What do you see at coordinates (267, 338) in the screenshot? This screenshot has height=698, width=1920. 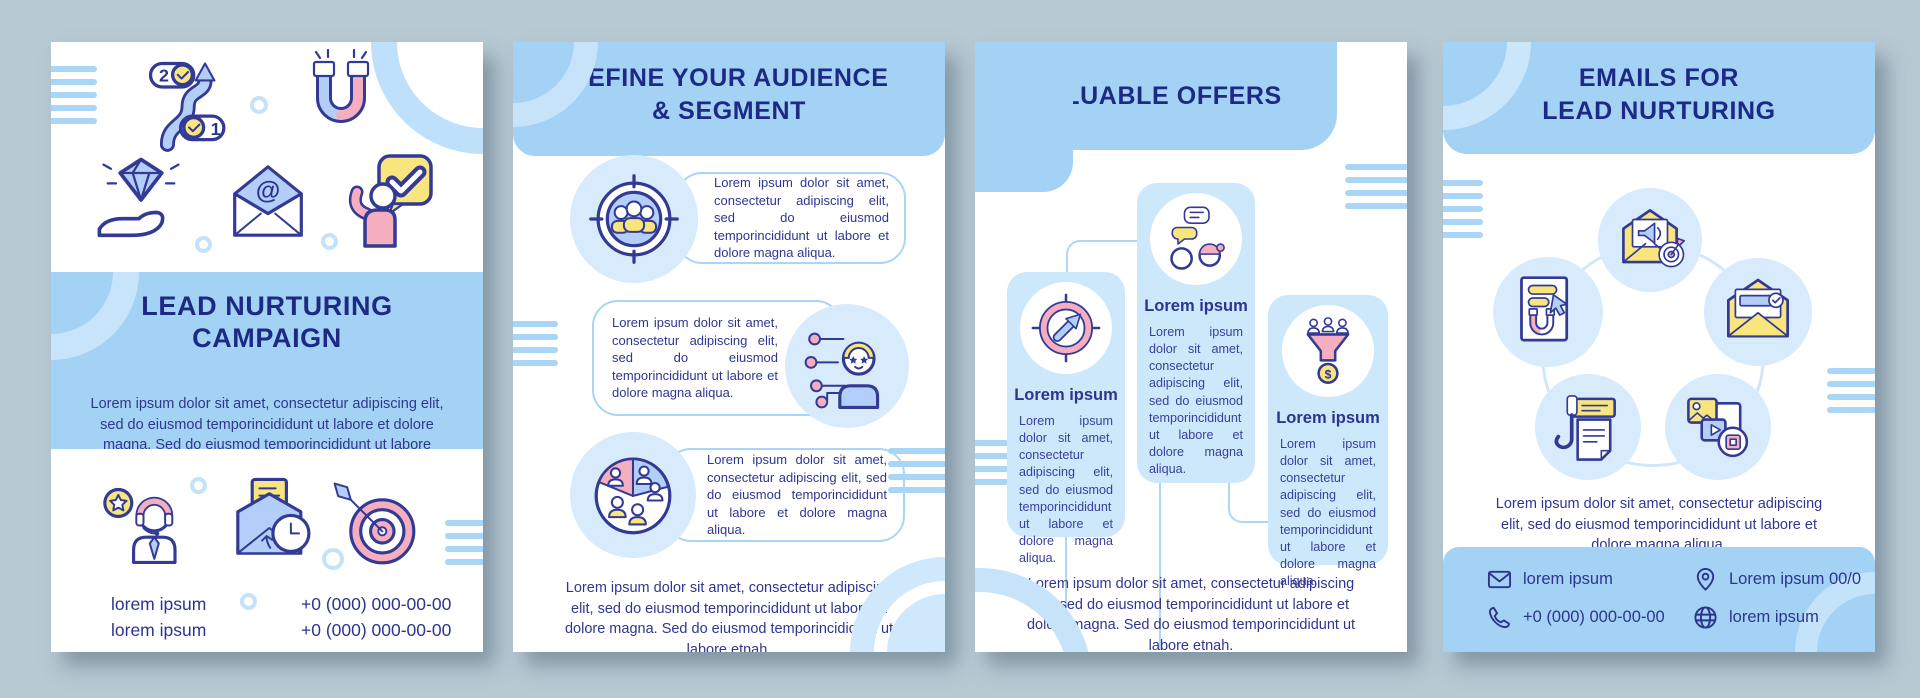 I see `title-line: CAMPAIGN` at bounding box center [267, 338].